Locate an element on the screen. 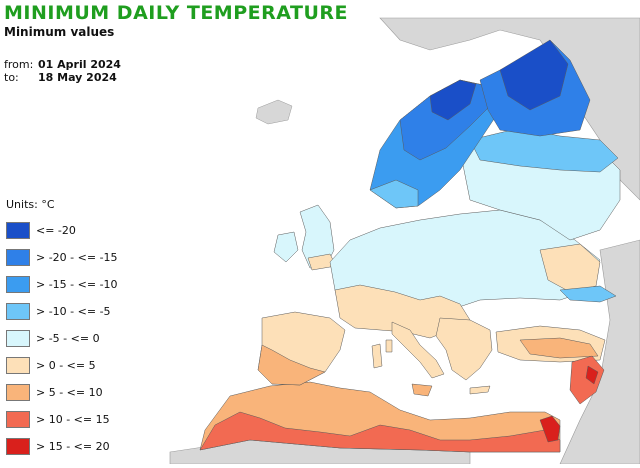 This screenshot has height=468, width=640. legend-item: > -20 - <= -15 is located at coordinates (62, 257).